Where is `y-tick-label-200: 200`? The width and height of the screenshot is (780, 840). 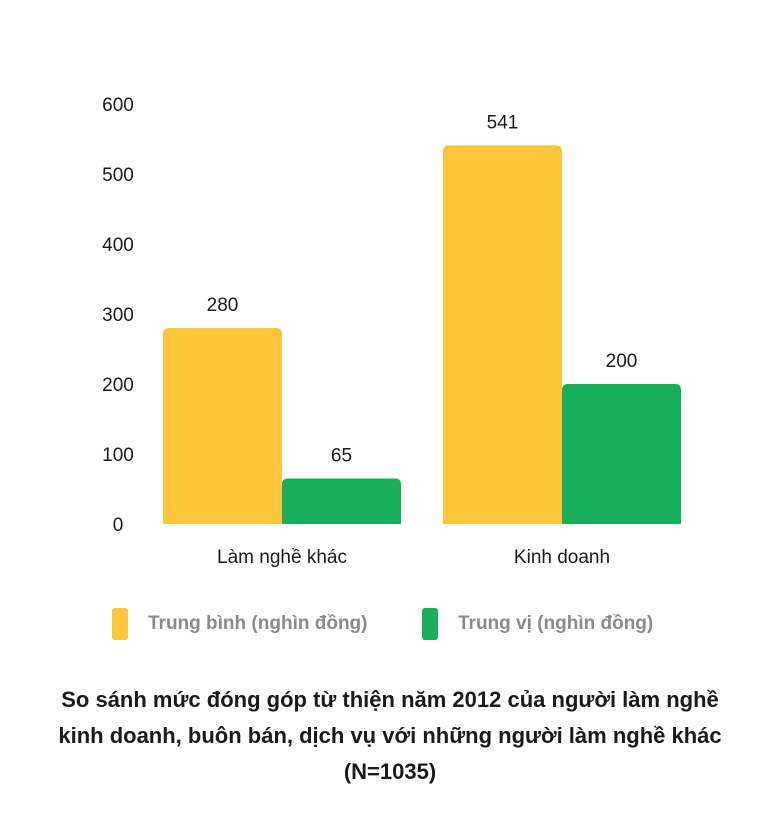
y-tick-label-200: 200 is located at coordinates (118, 385).